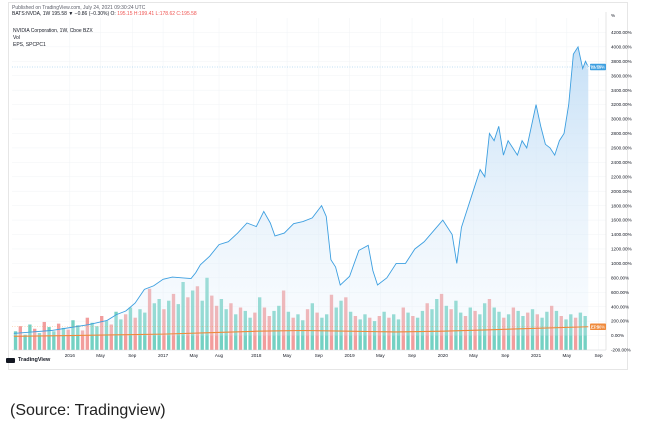 The image size is (658, 423). I want to click on y-tick-label: 1200.00%, so click(621, 249).